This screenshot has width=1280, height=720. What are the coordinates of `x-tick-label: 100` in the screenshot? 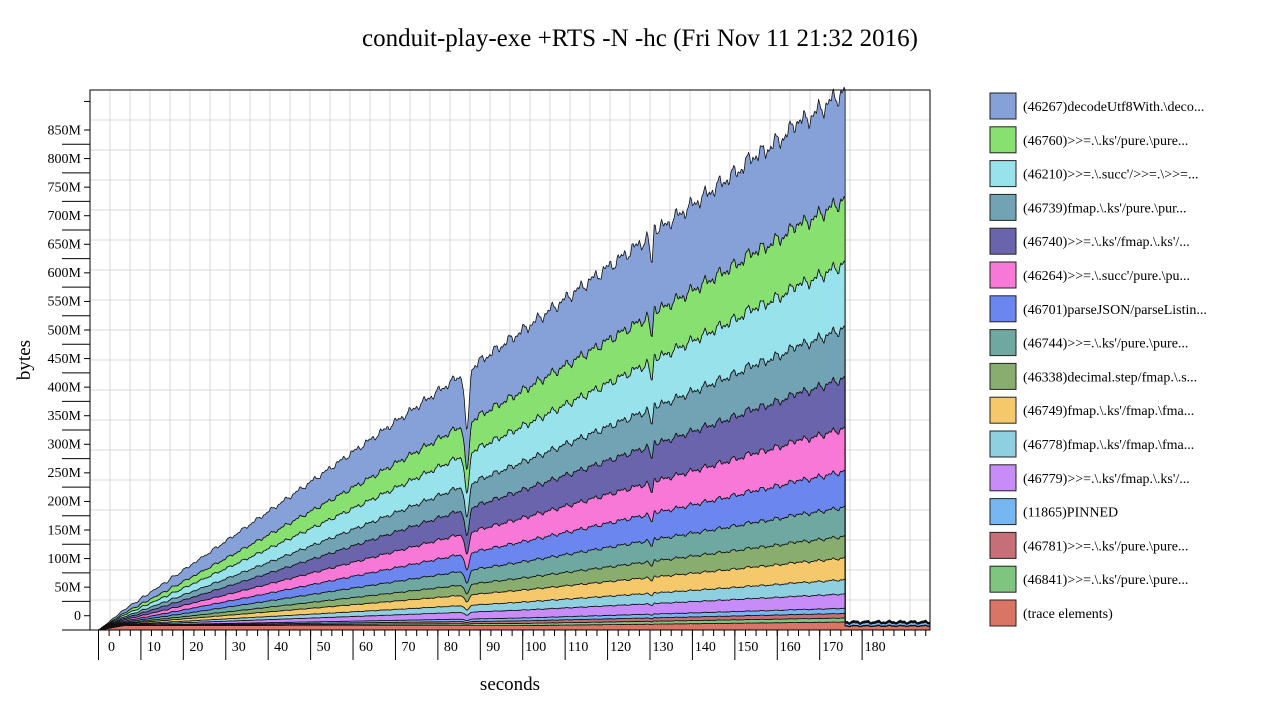 It's located at (535, 647).